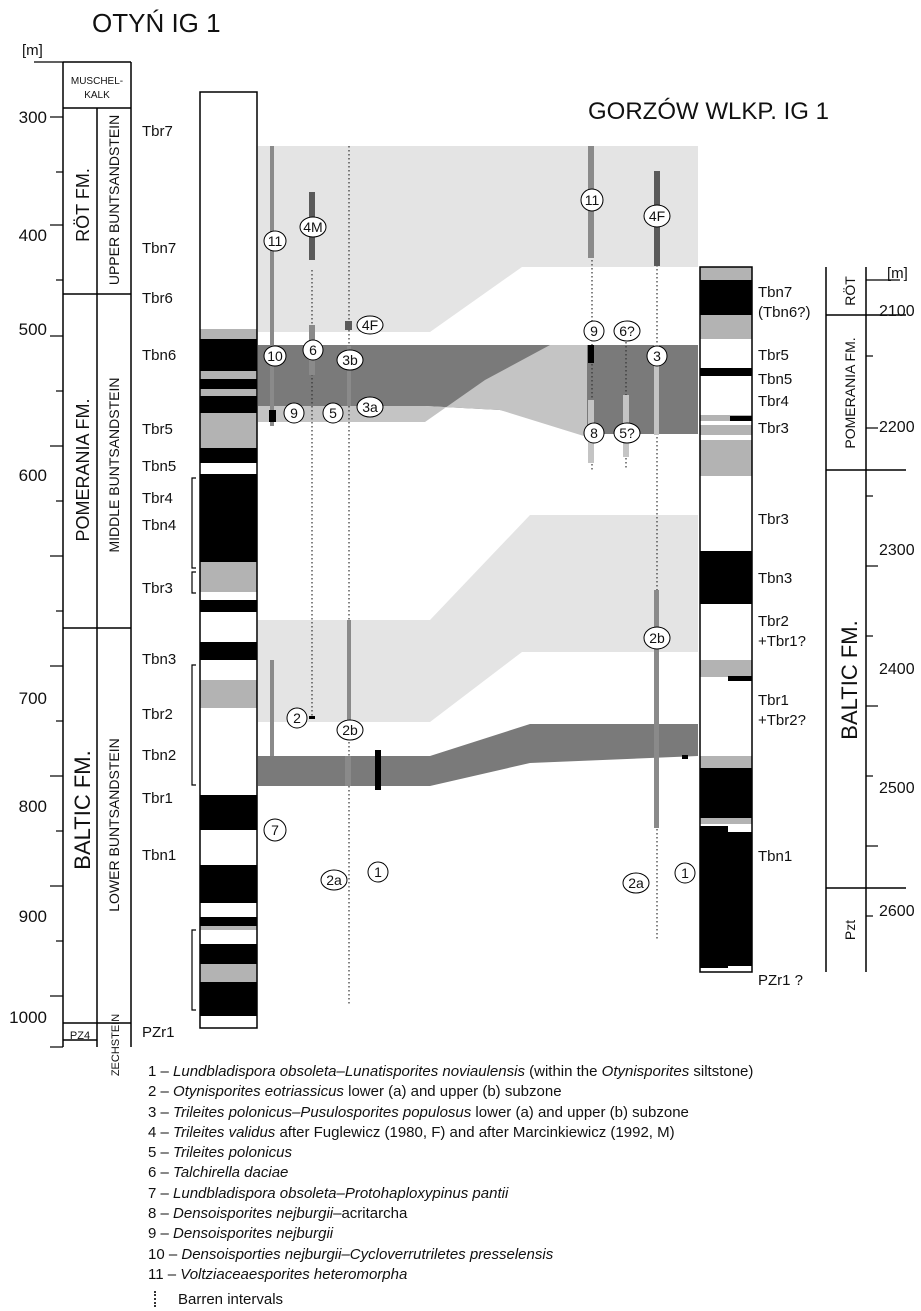 The height and width of the screenshot is (1311, 921). What do you see at coordinates (312, 227) in the screenshot?
I see `svg-text: 4M` at bounding box center [312, 227].